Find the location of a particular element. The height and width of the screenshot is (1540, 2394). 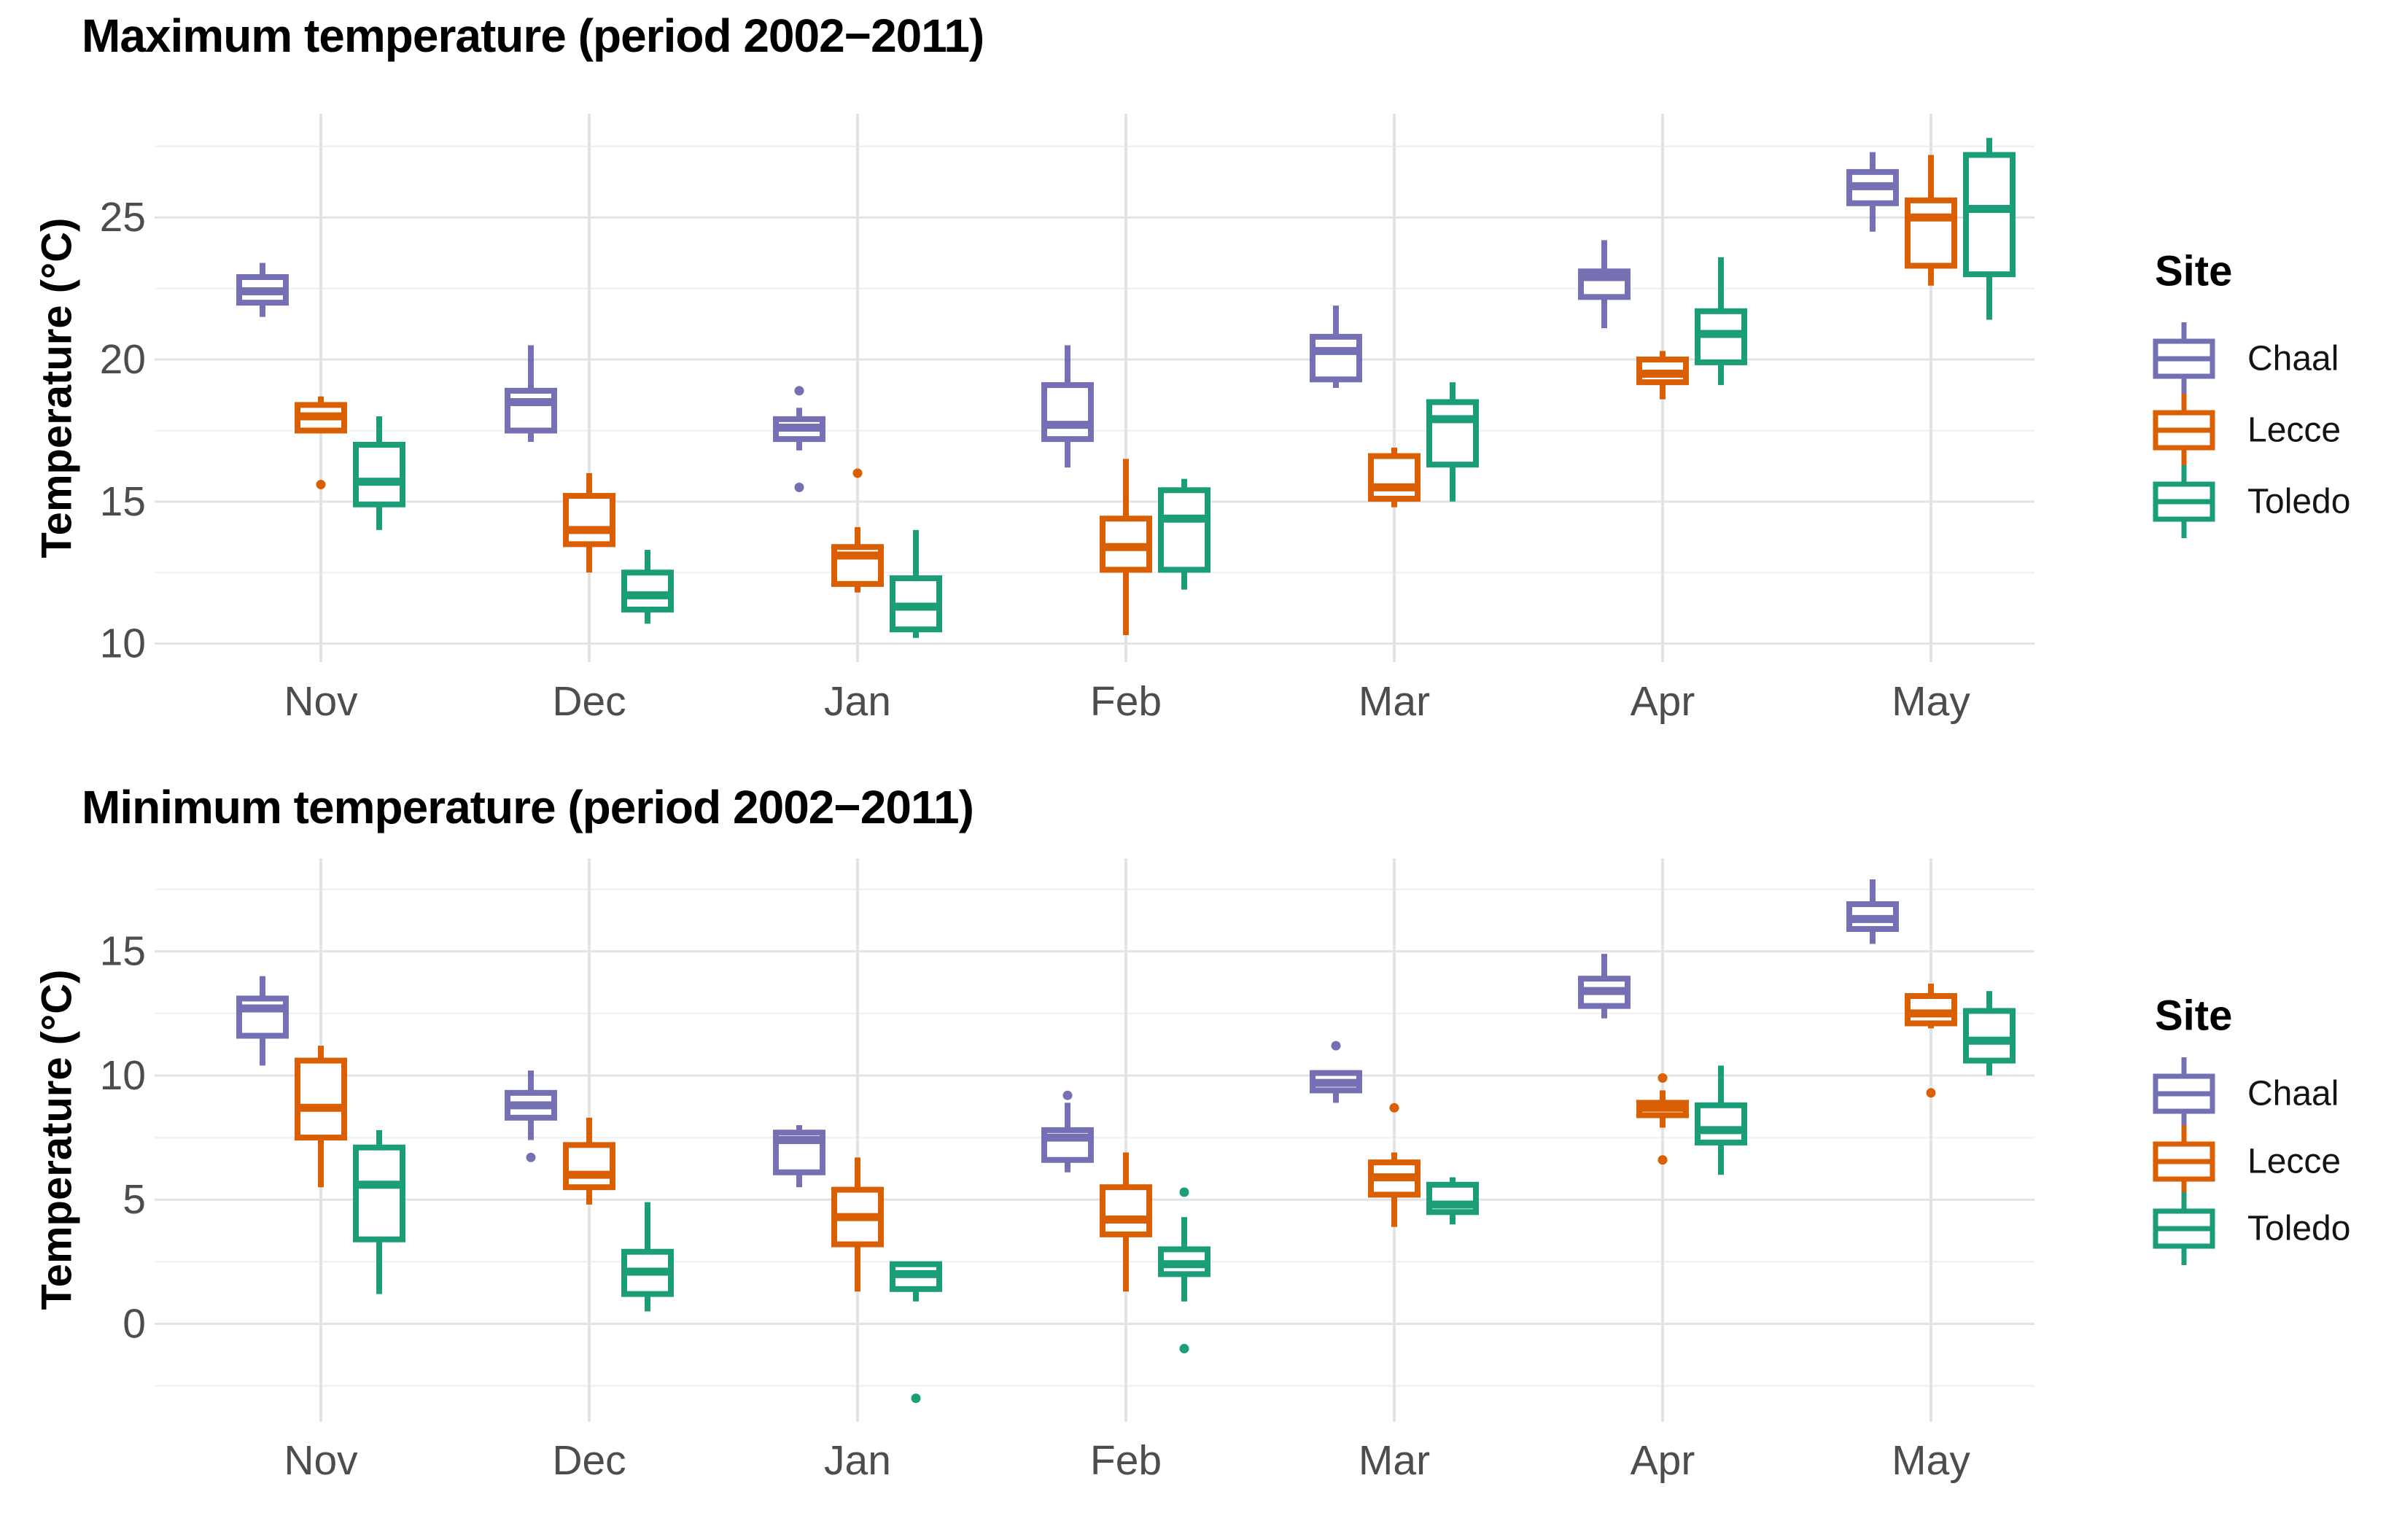

legend-label-toledo-max: Toledo is located at coordinates (2299, 501).